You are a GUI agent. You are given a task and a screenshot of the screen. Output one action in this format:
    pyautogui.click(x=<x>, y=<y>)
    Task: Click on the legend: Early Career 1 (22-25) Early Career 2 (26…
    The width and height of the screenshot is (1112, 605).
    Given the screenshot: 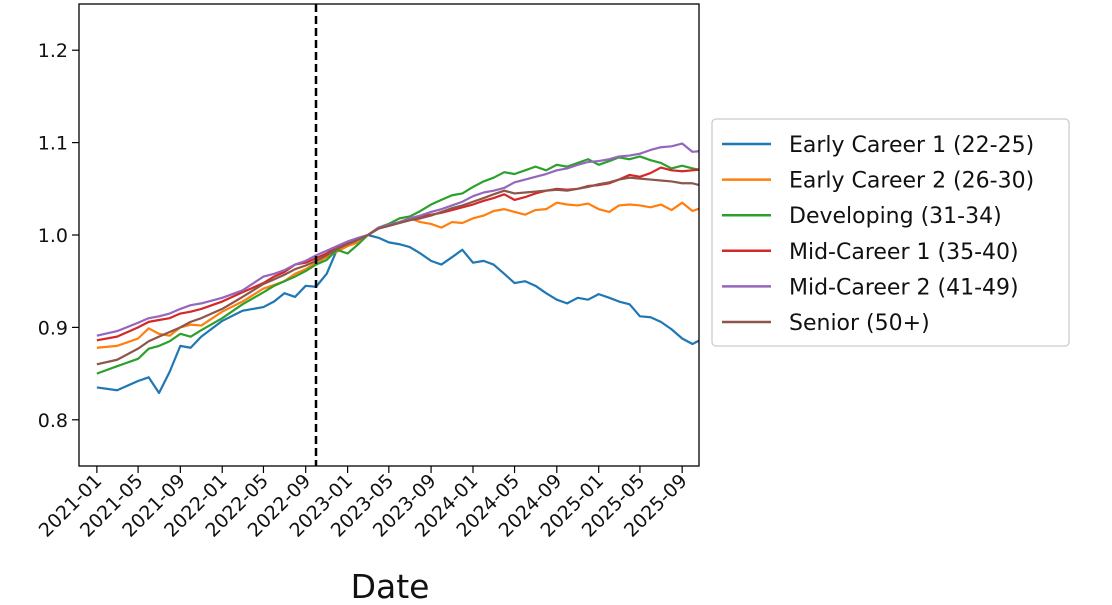 What is the action you would take?
    pyautogui.click(x=890, y=232)
    